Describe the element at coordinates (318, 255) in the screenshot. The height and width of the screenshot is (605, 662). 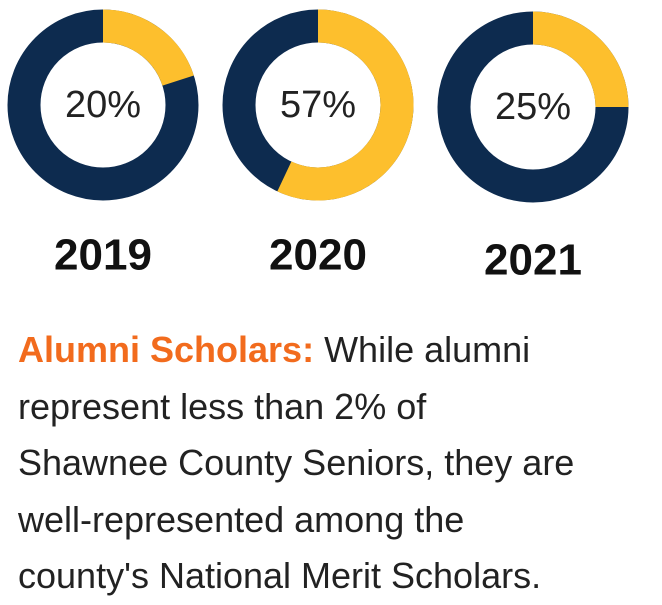
I see `year-label: 2020` at that location.